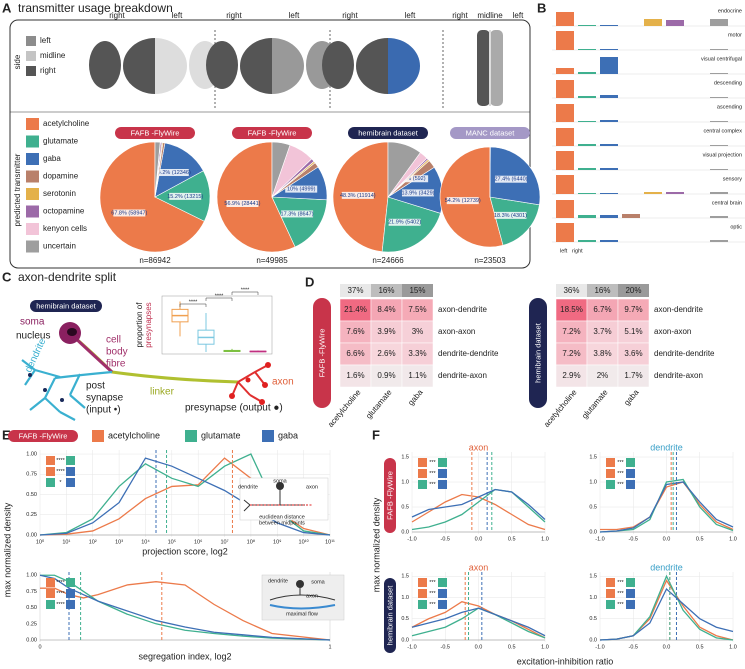  I want to click on label: ascending, so click(729, 107).